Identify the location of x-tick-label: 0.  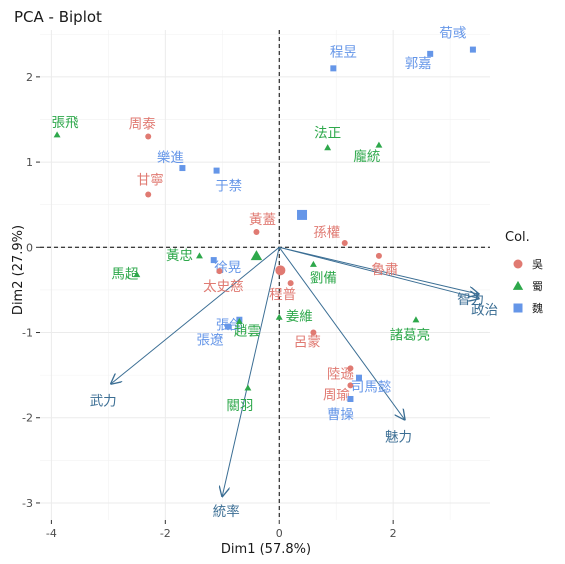
(279, 533).